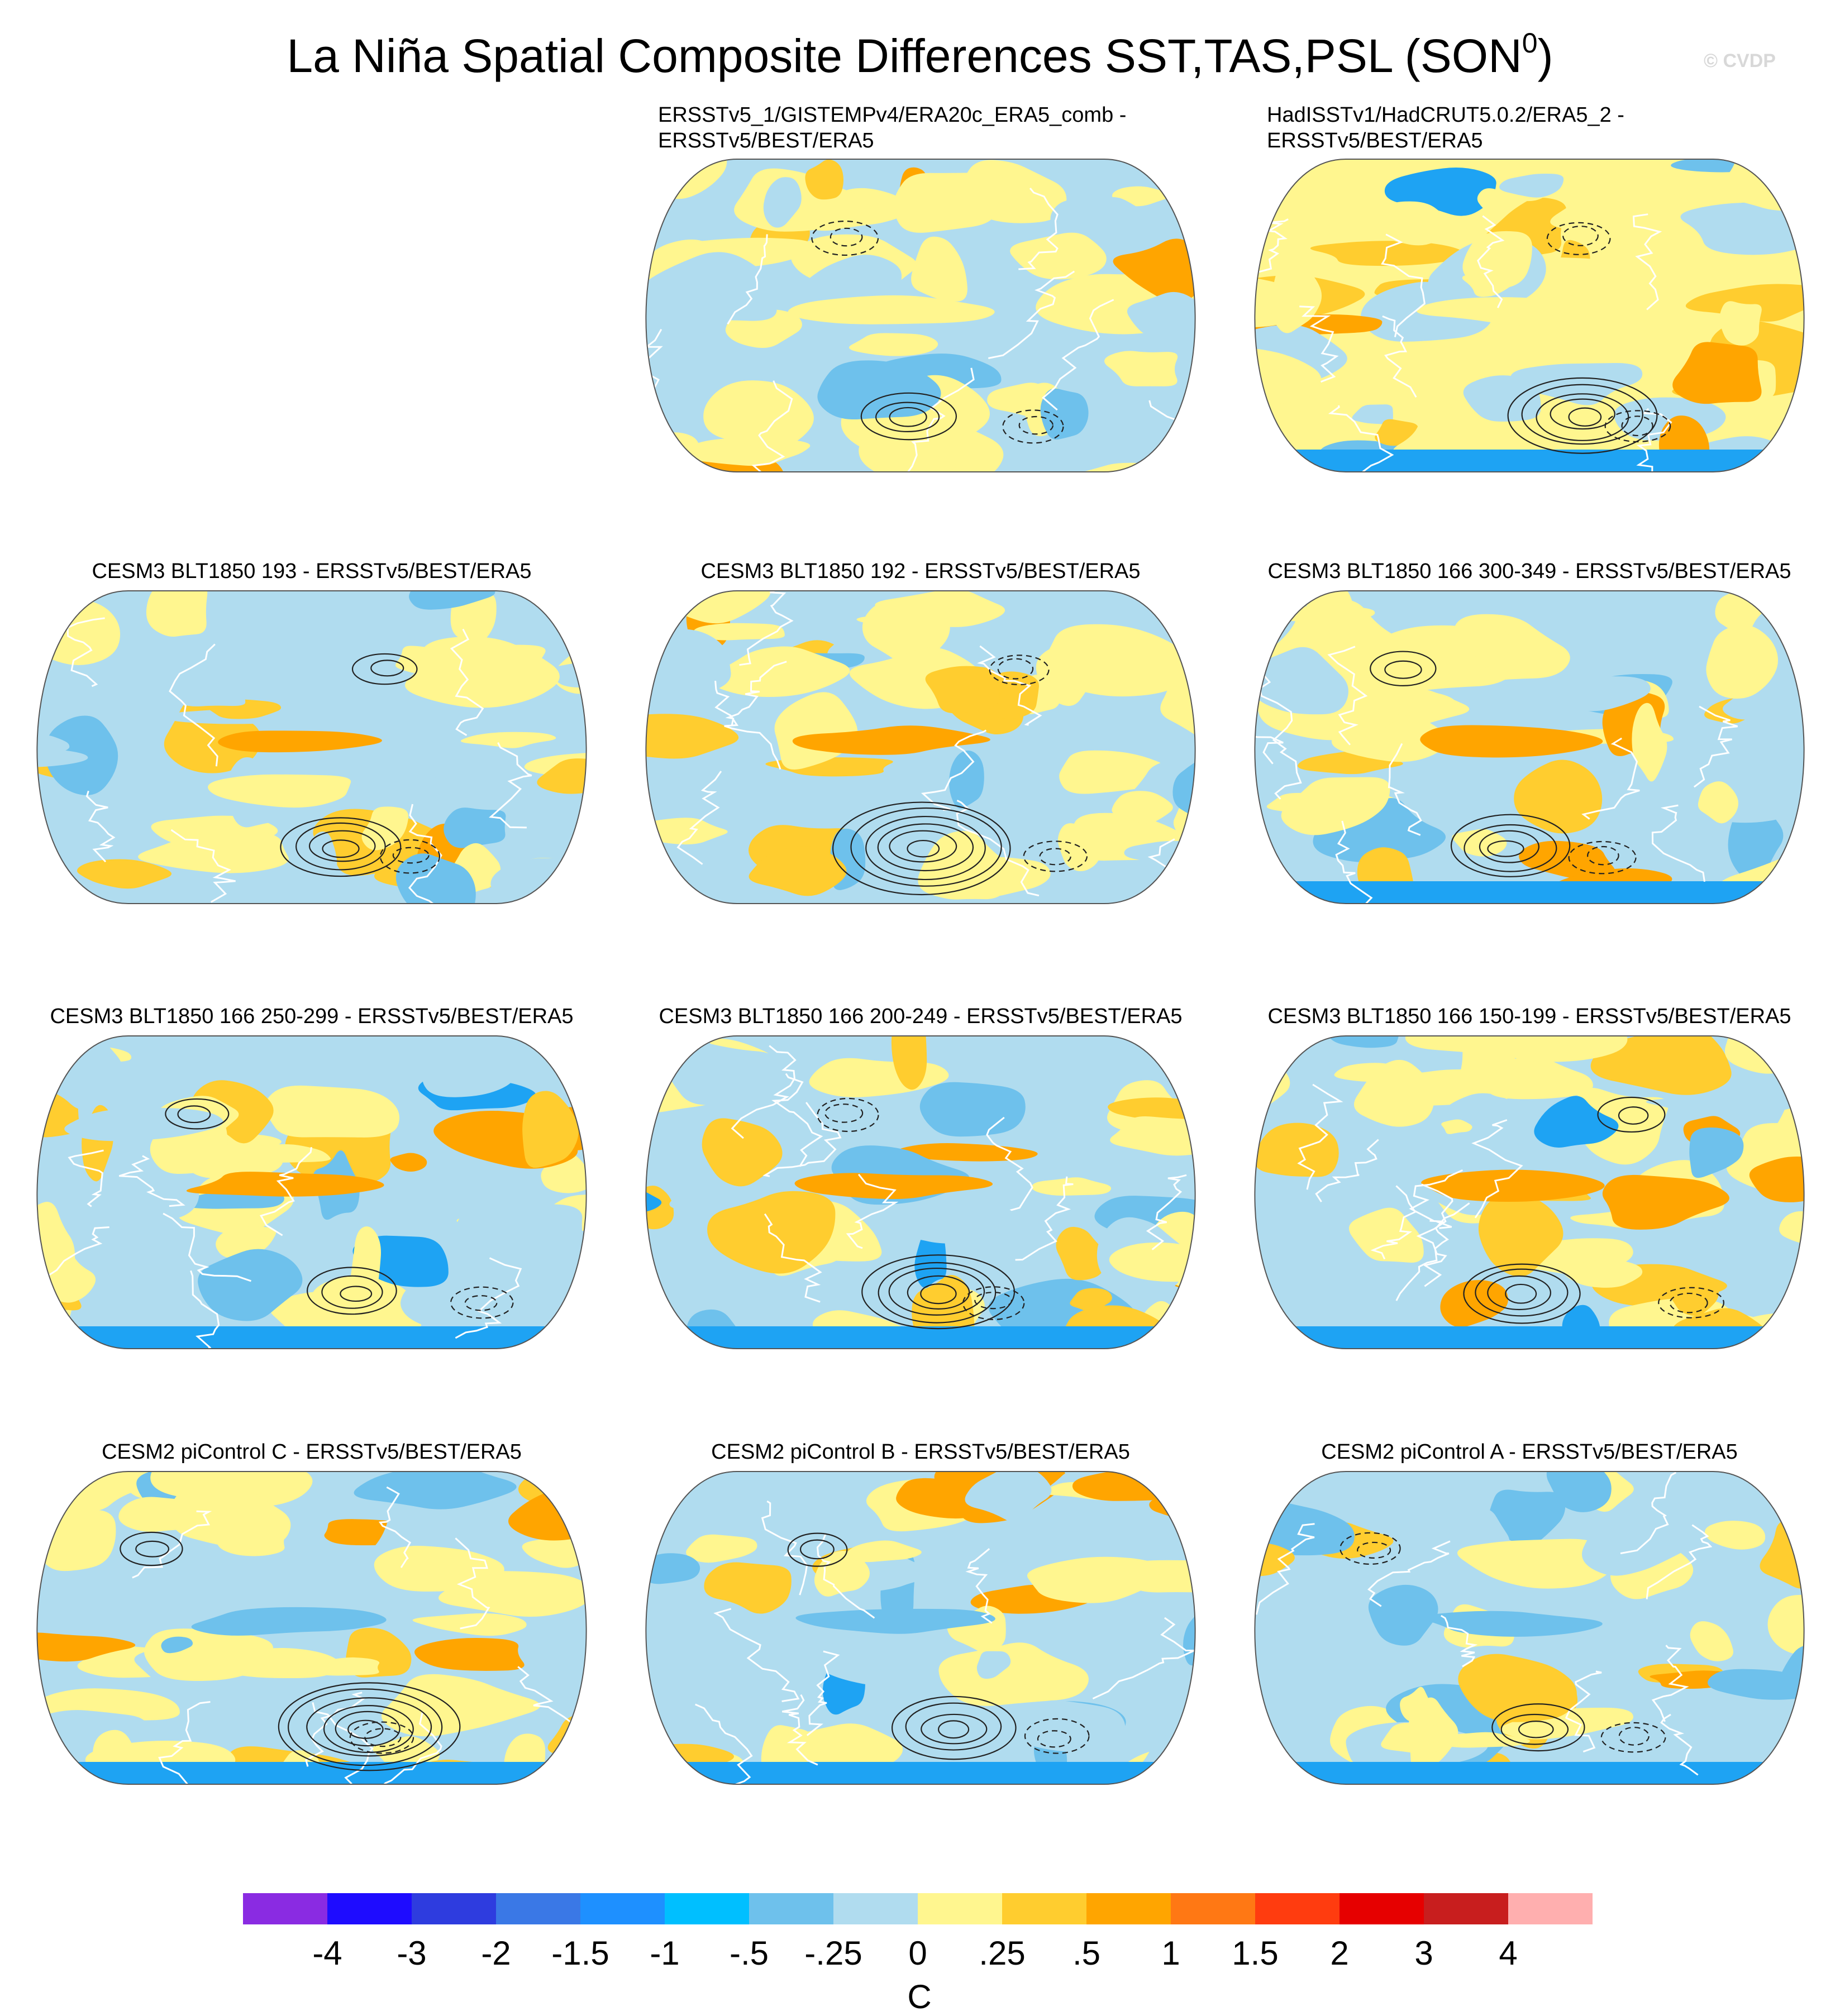 The image size is (1840, 2016). I want to click on colorbar-tick-label: 2, so click(1339, 1953).